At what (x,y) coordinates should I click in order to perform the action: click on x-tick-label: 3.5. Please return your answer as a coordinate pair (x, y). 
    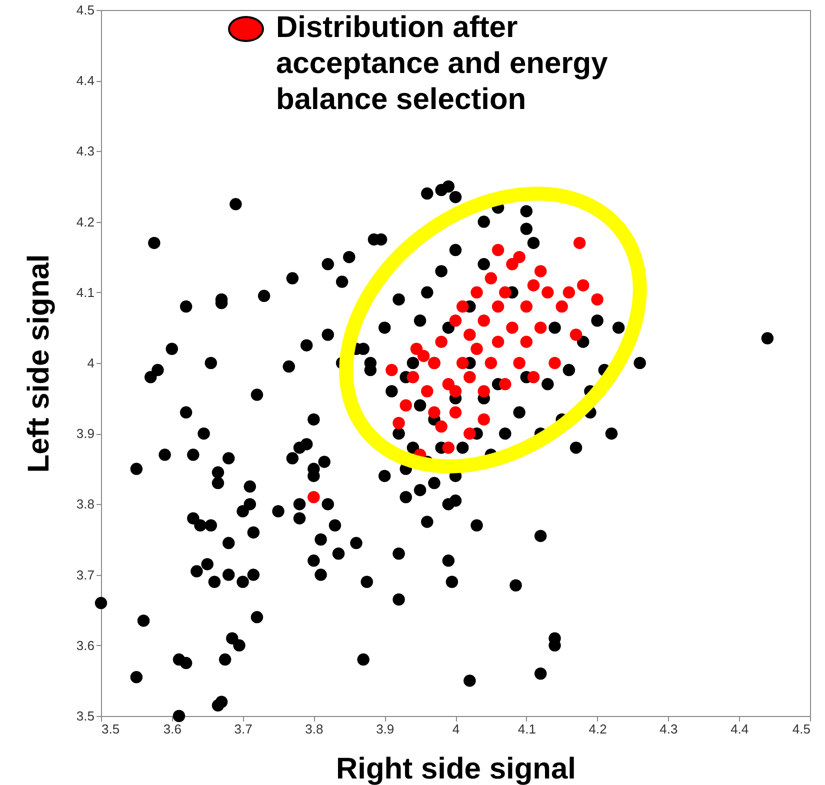
    Looking at the image, I should click on (111, 729).